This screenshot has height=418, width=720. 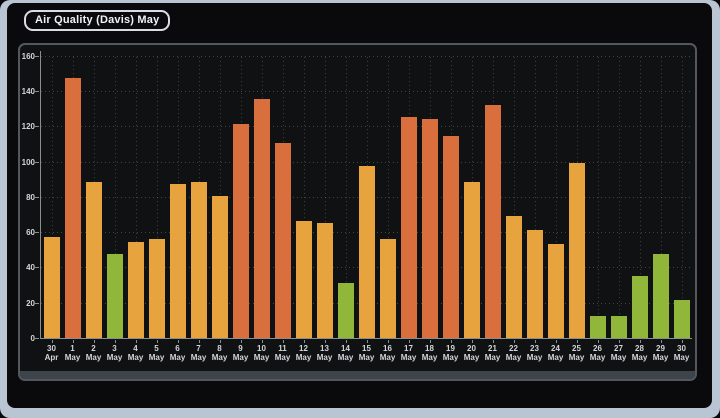 I want to click on x-tick-label: 4 May, so click(x=135, y=353).